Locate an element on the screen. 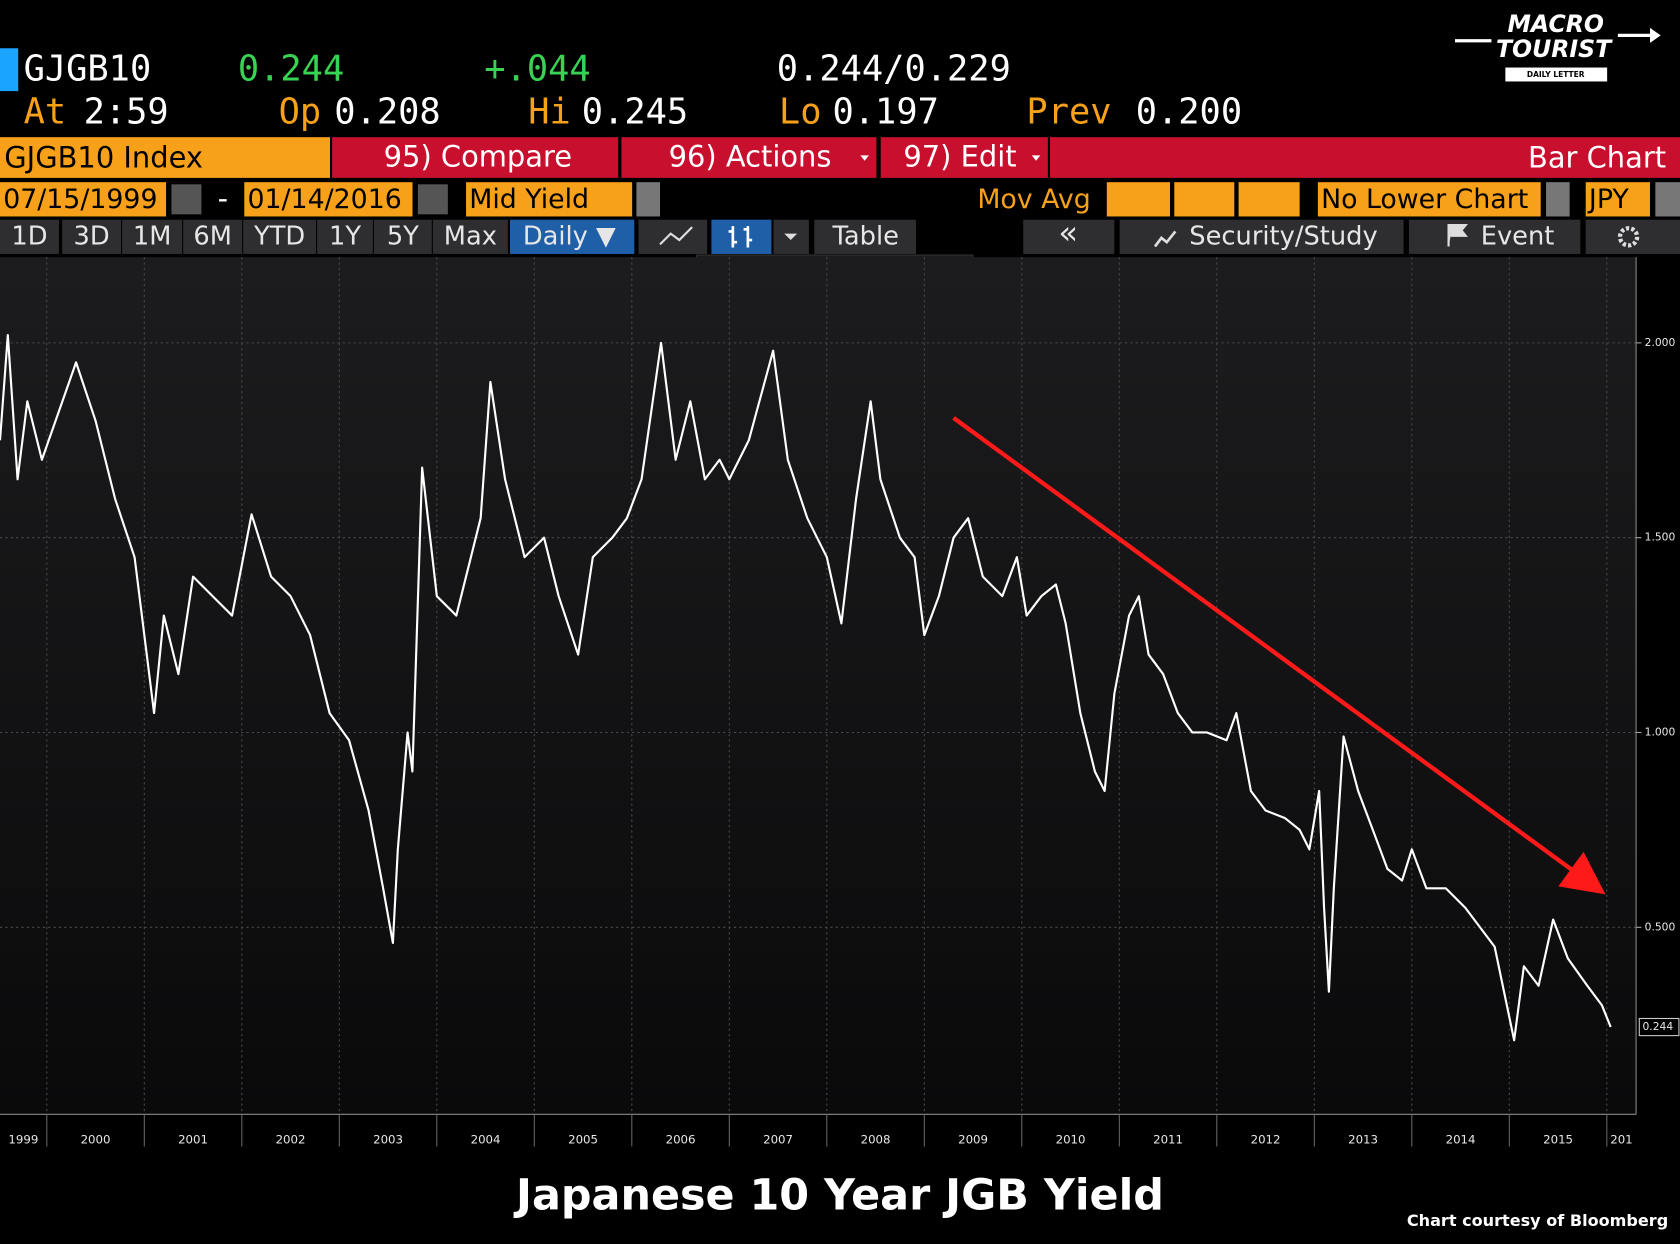 This screenshot has width=1680, height=1244. period-label: 6M is located at coordinates (212, 236).